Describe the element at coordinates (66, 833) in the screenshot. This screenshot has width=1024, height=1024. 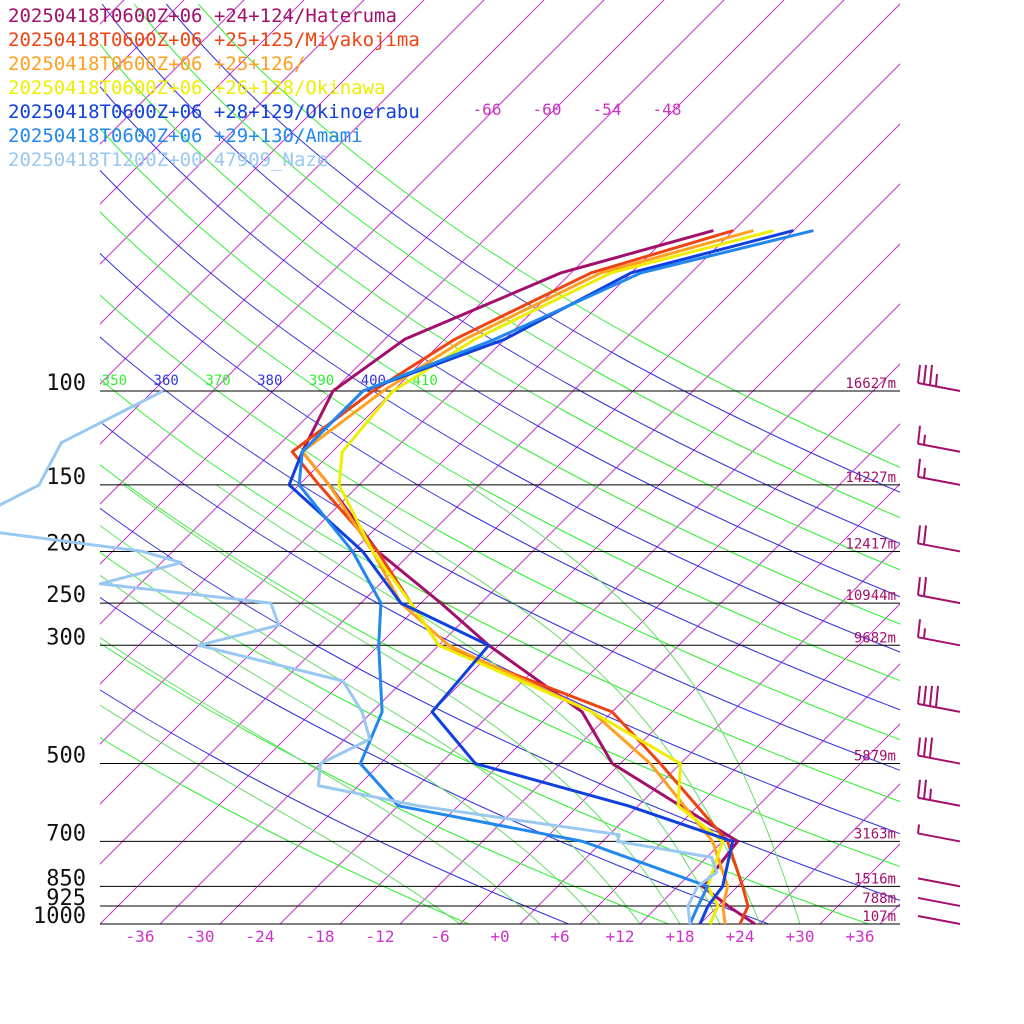
I see `pressure-label: 700` at that location.